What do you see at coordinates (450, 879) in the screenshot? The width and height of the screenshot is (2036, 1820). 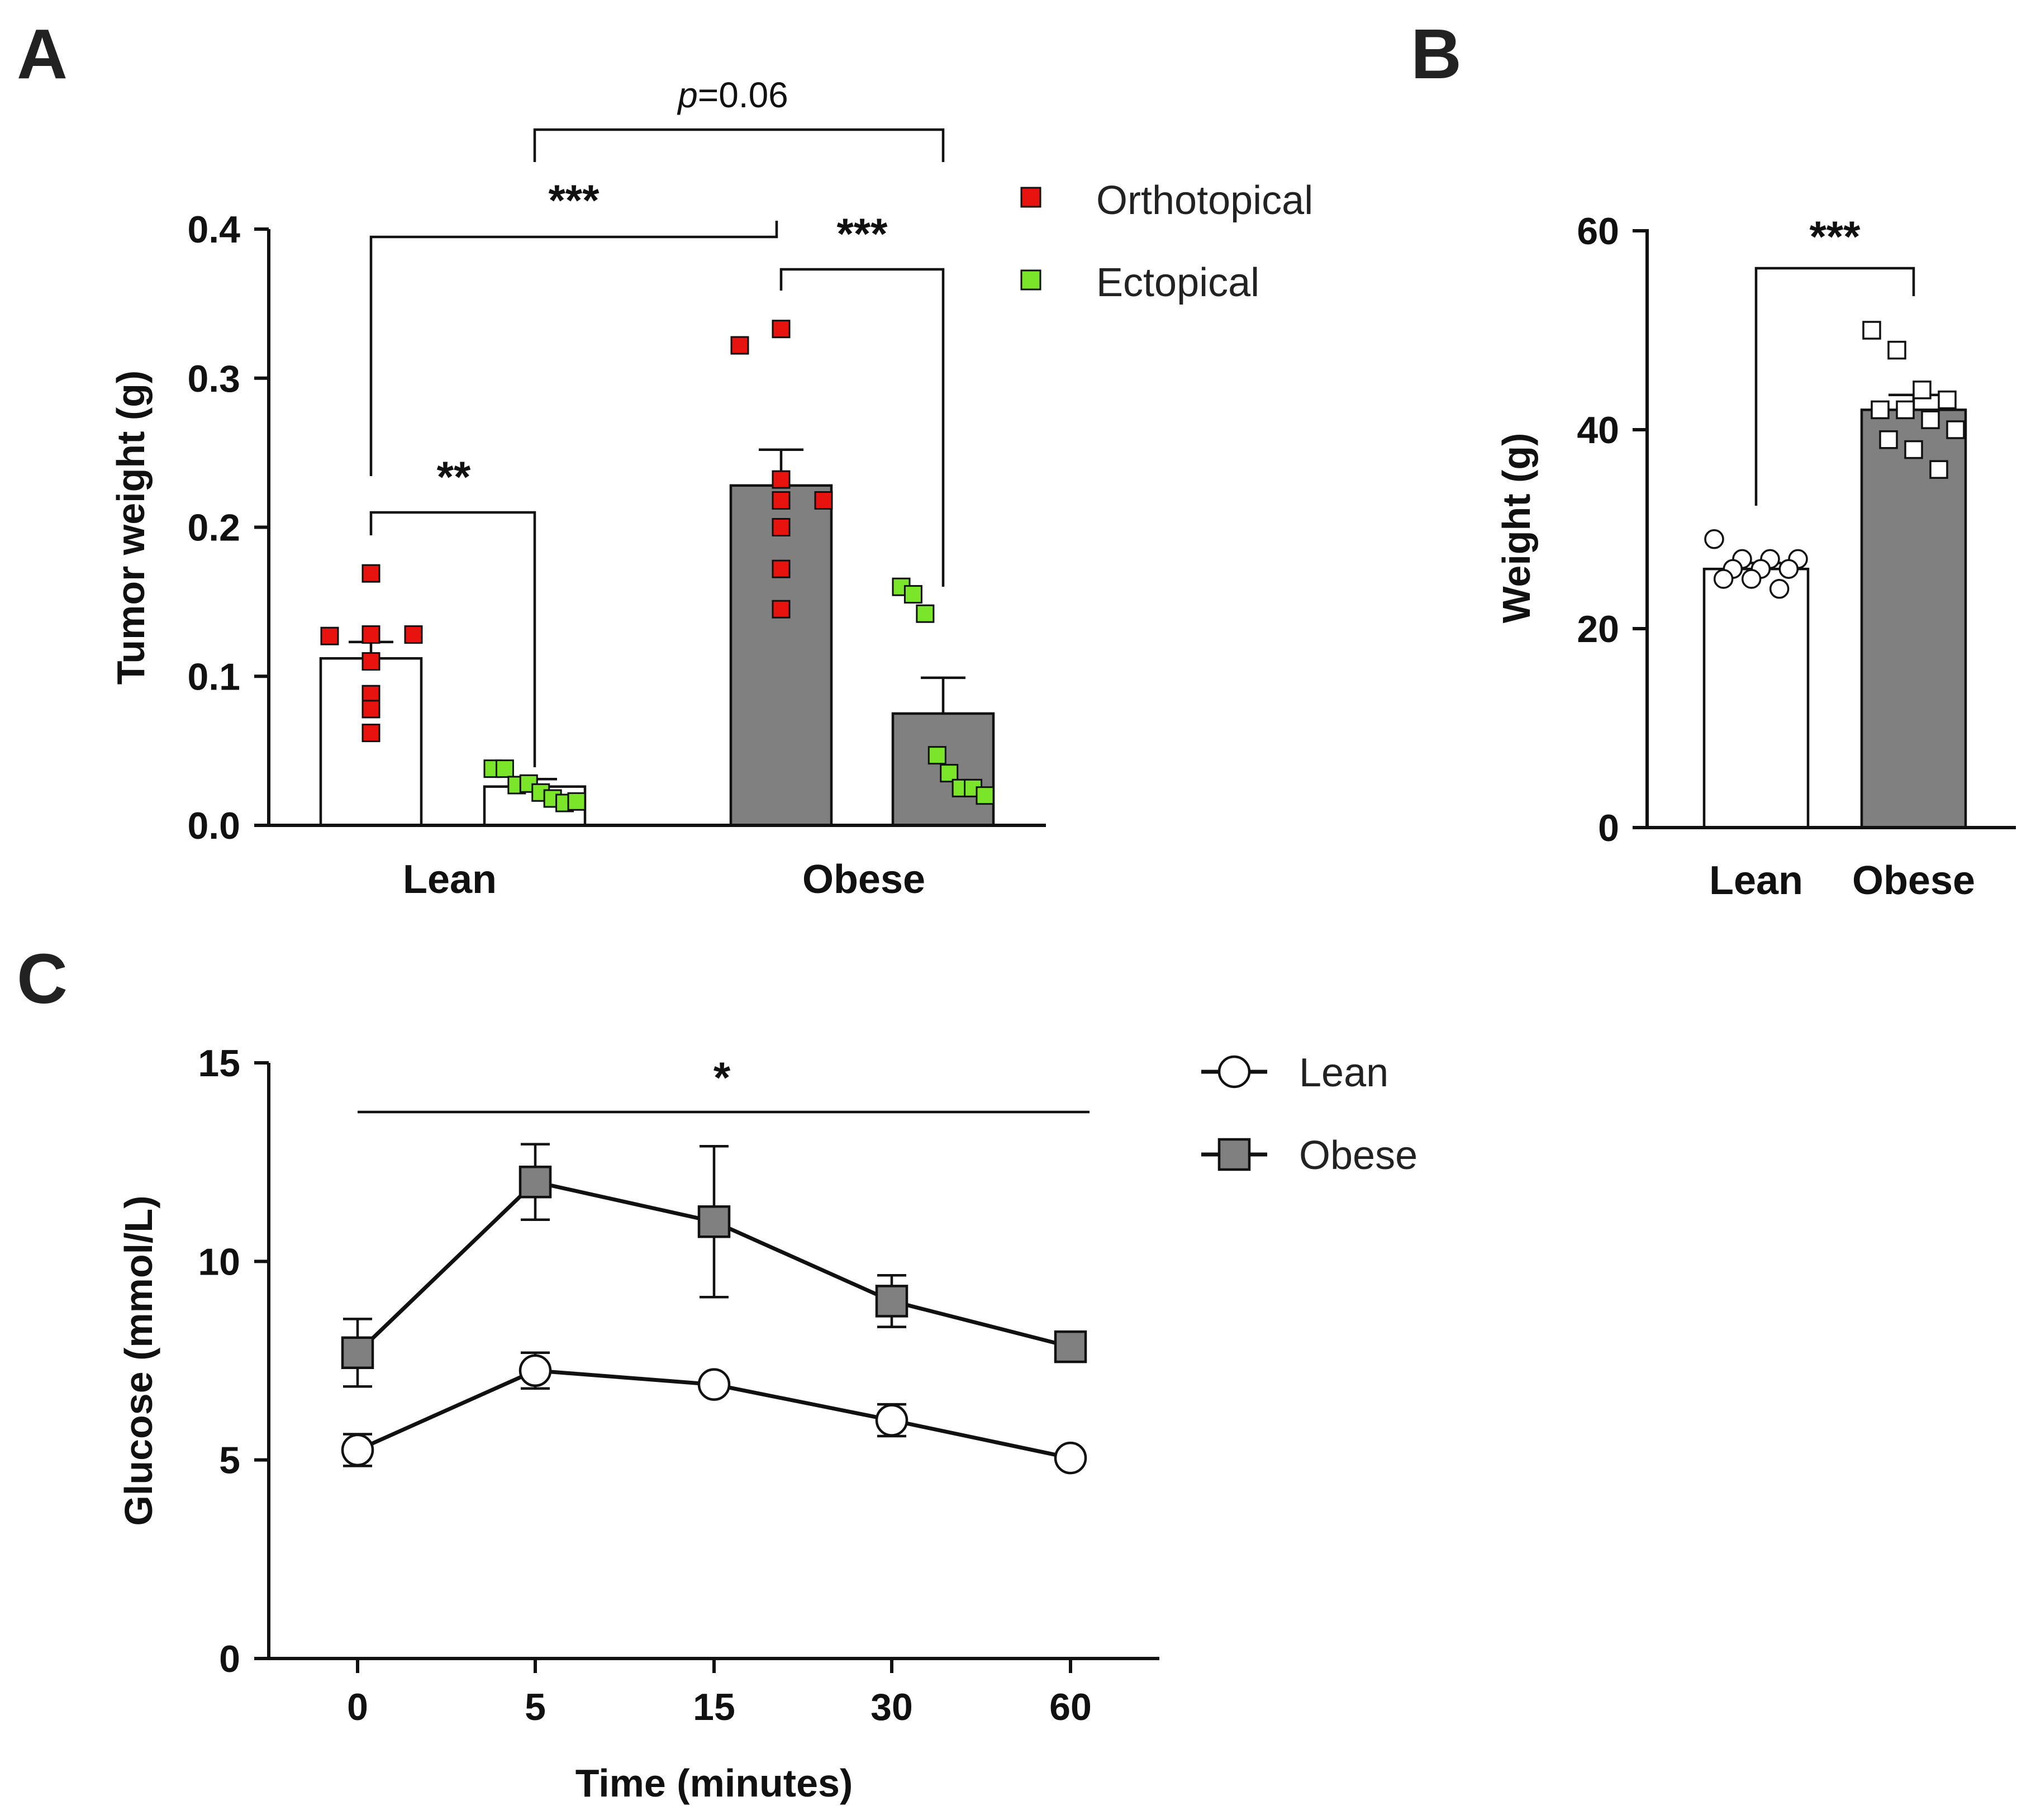 I see `panel-a-x-label-lean: Lean` at bounding box center [450, 879].